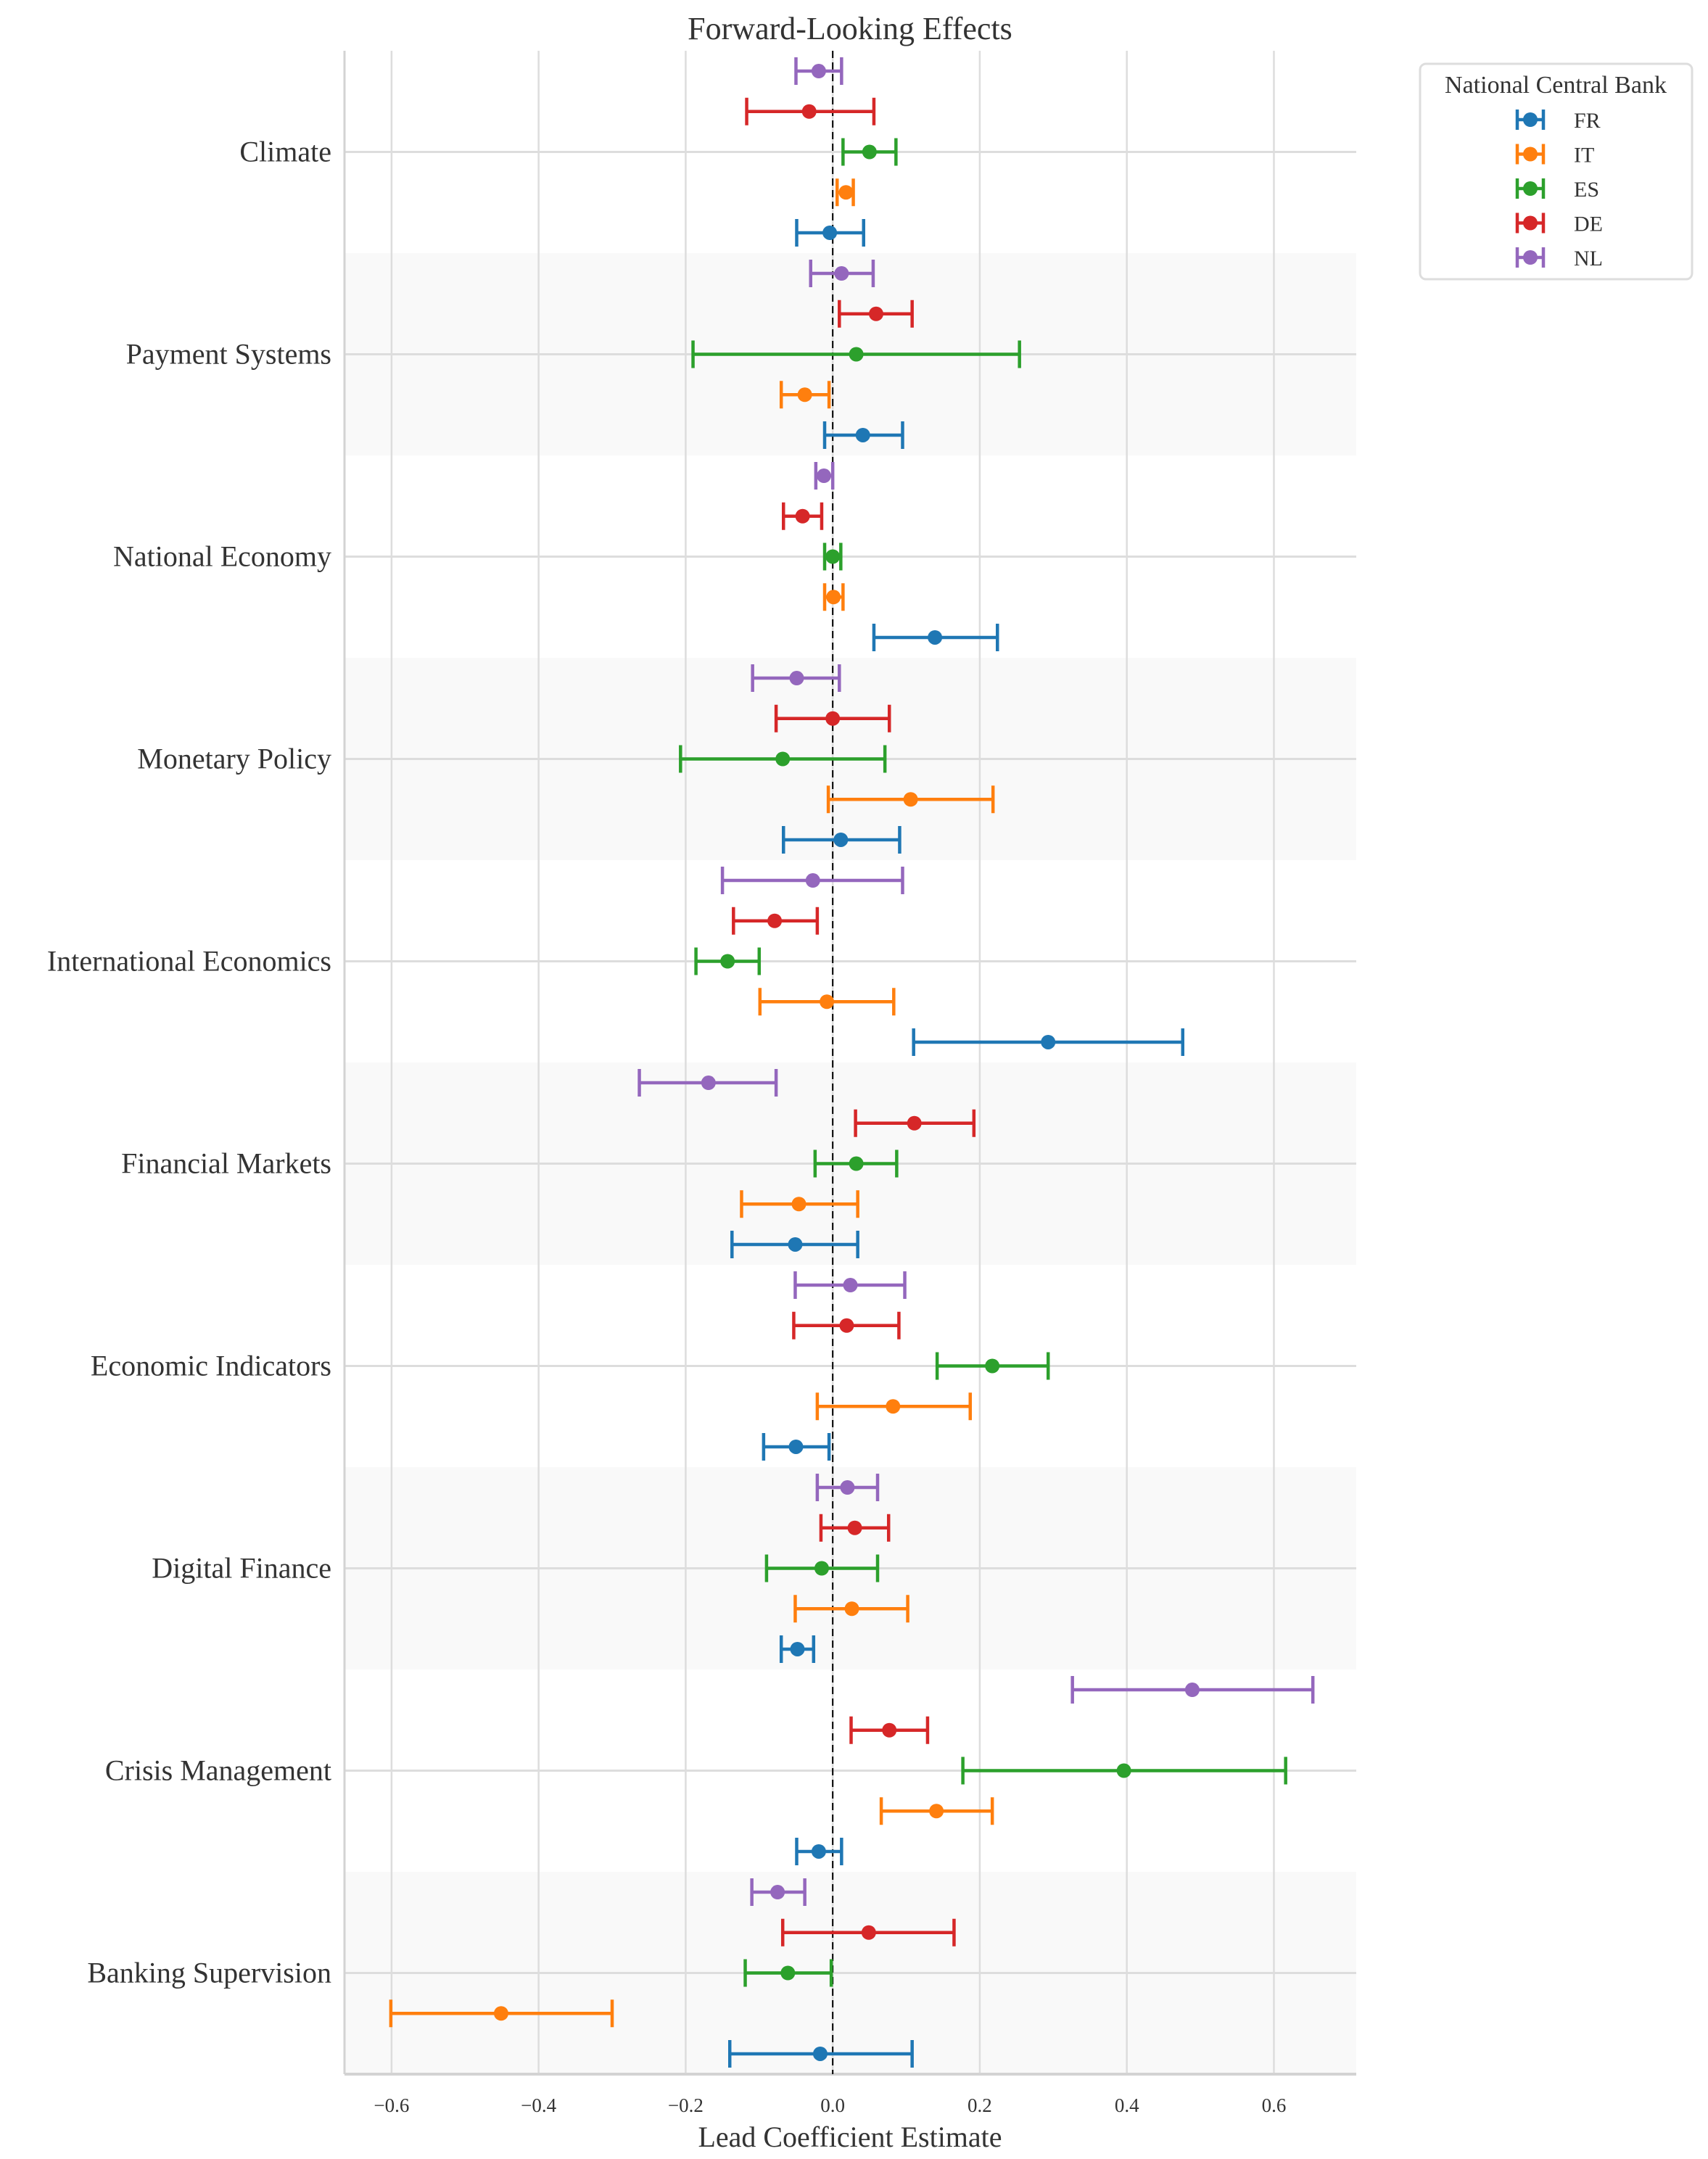 The height and width of the screenshot is (2159, 1708). I want to click on errorbar-fr-payment-systems, so click(863, 435).